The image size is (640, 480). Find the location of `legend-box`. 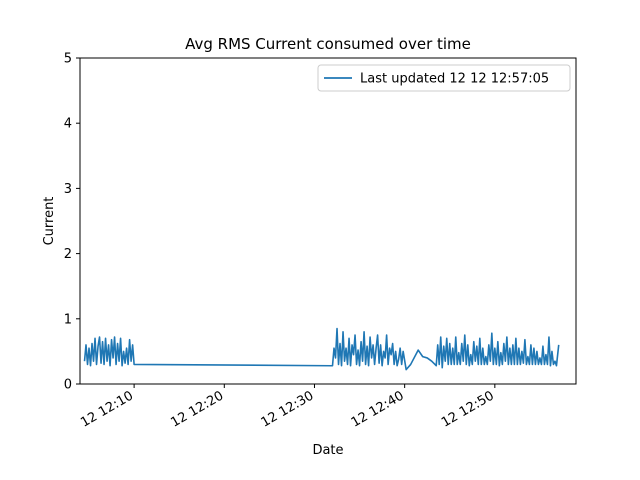

legend-box is located at coordinates (444, 78).